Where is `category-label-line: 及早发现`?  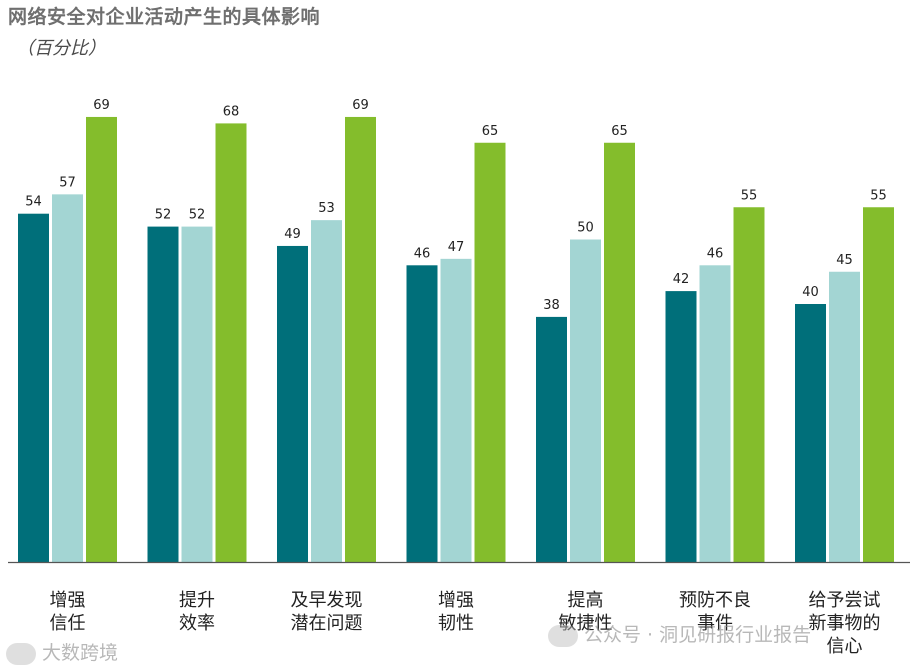
category-label-line: 及早发现 is located at coordinates (326, 600).